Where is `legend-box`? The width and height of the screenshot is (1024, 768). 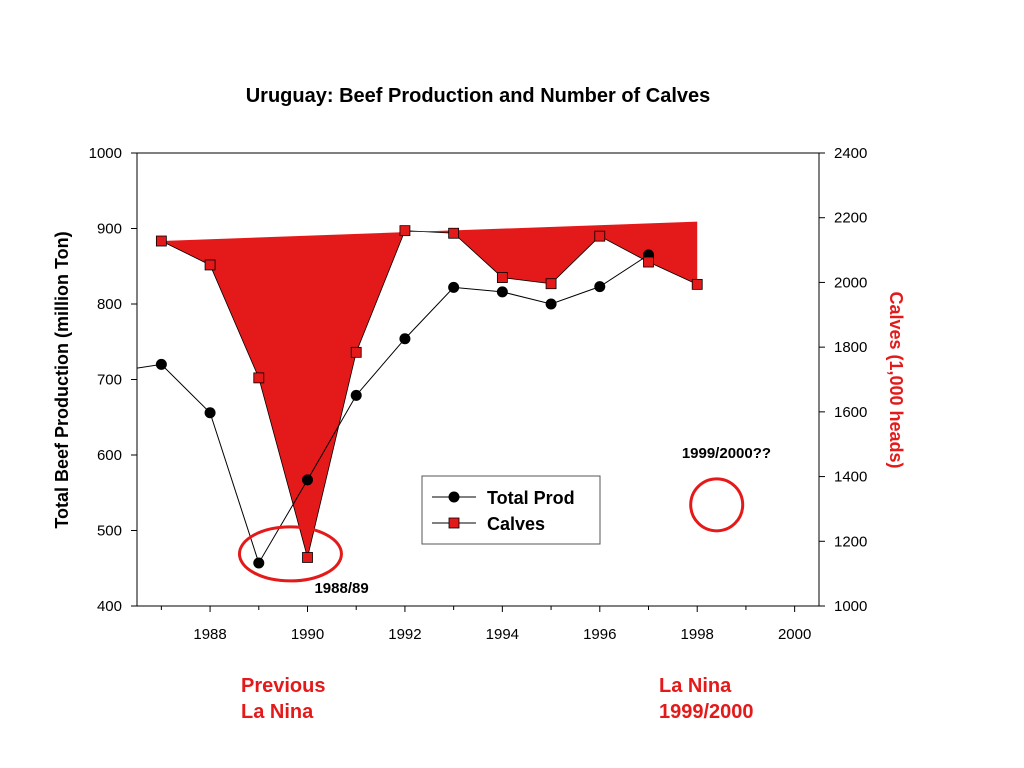 legend-box is located at coordinates (511, 510).